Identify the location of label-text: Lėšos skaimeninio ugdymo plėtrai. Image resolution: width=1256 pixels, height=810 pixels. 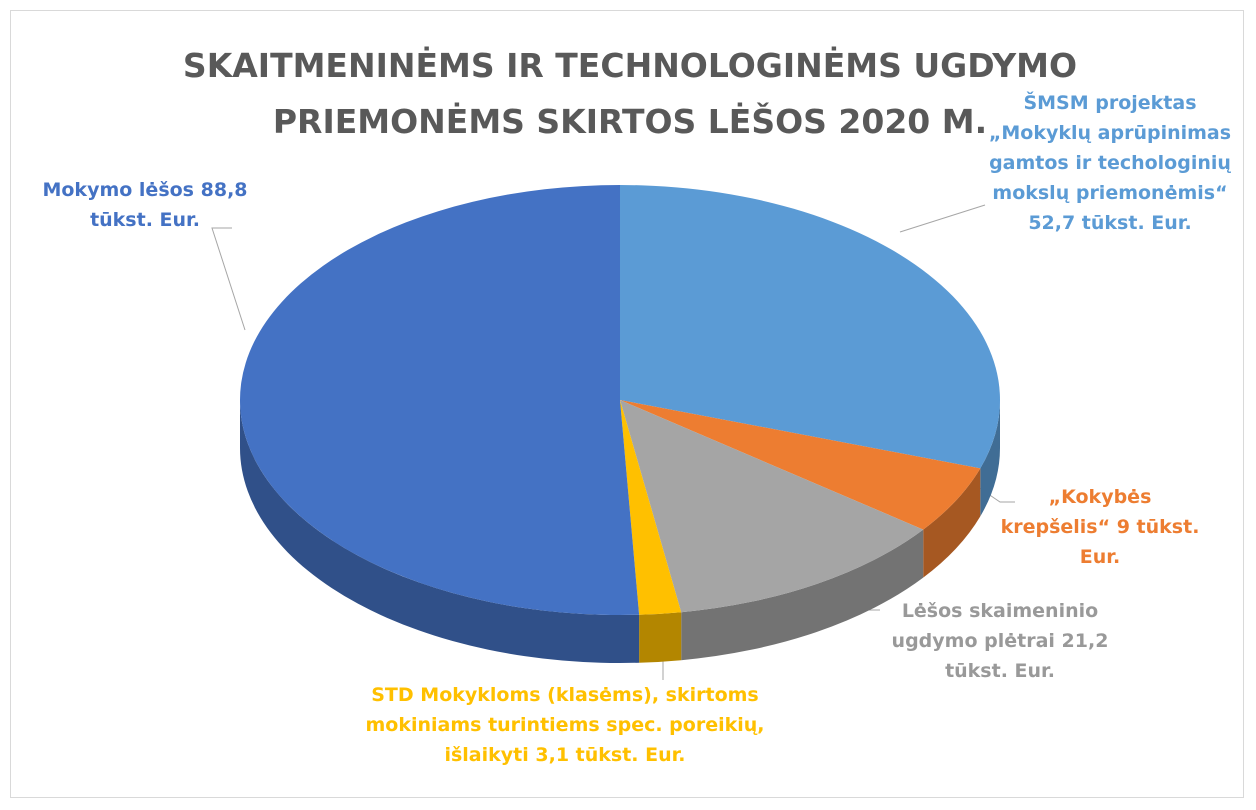
(995, 626).